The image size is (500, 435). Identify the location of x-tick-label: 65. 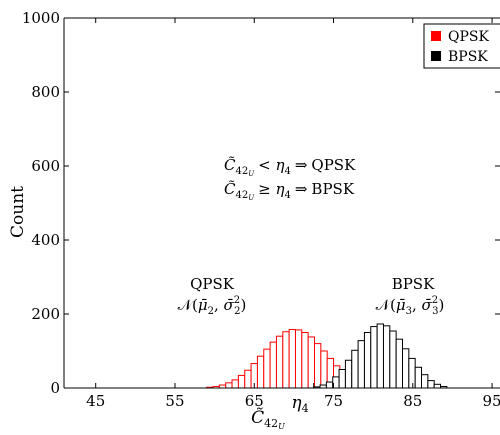
(254, 401).